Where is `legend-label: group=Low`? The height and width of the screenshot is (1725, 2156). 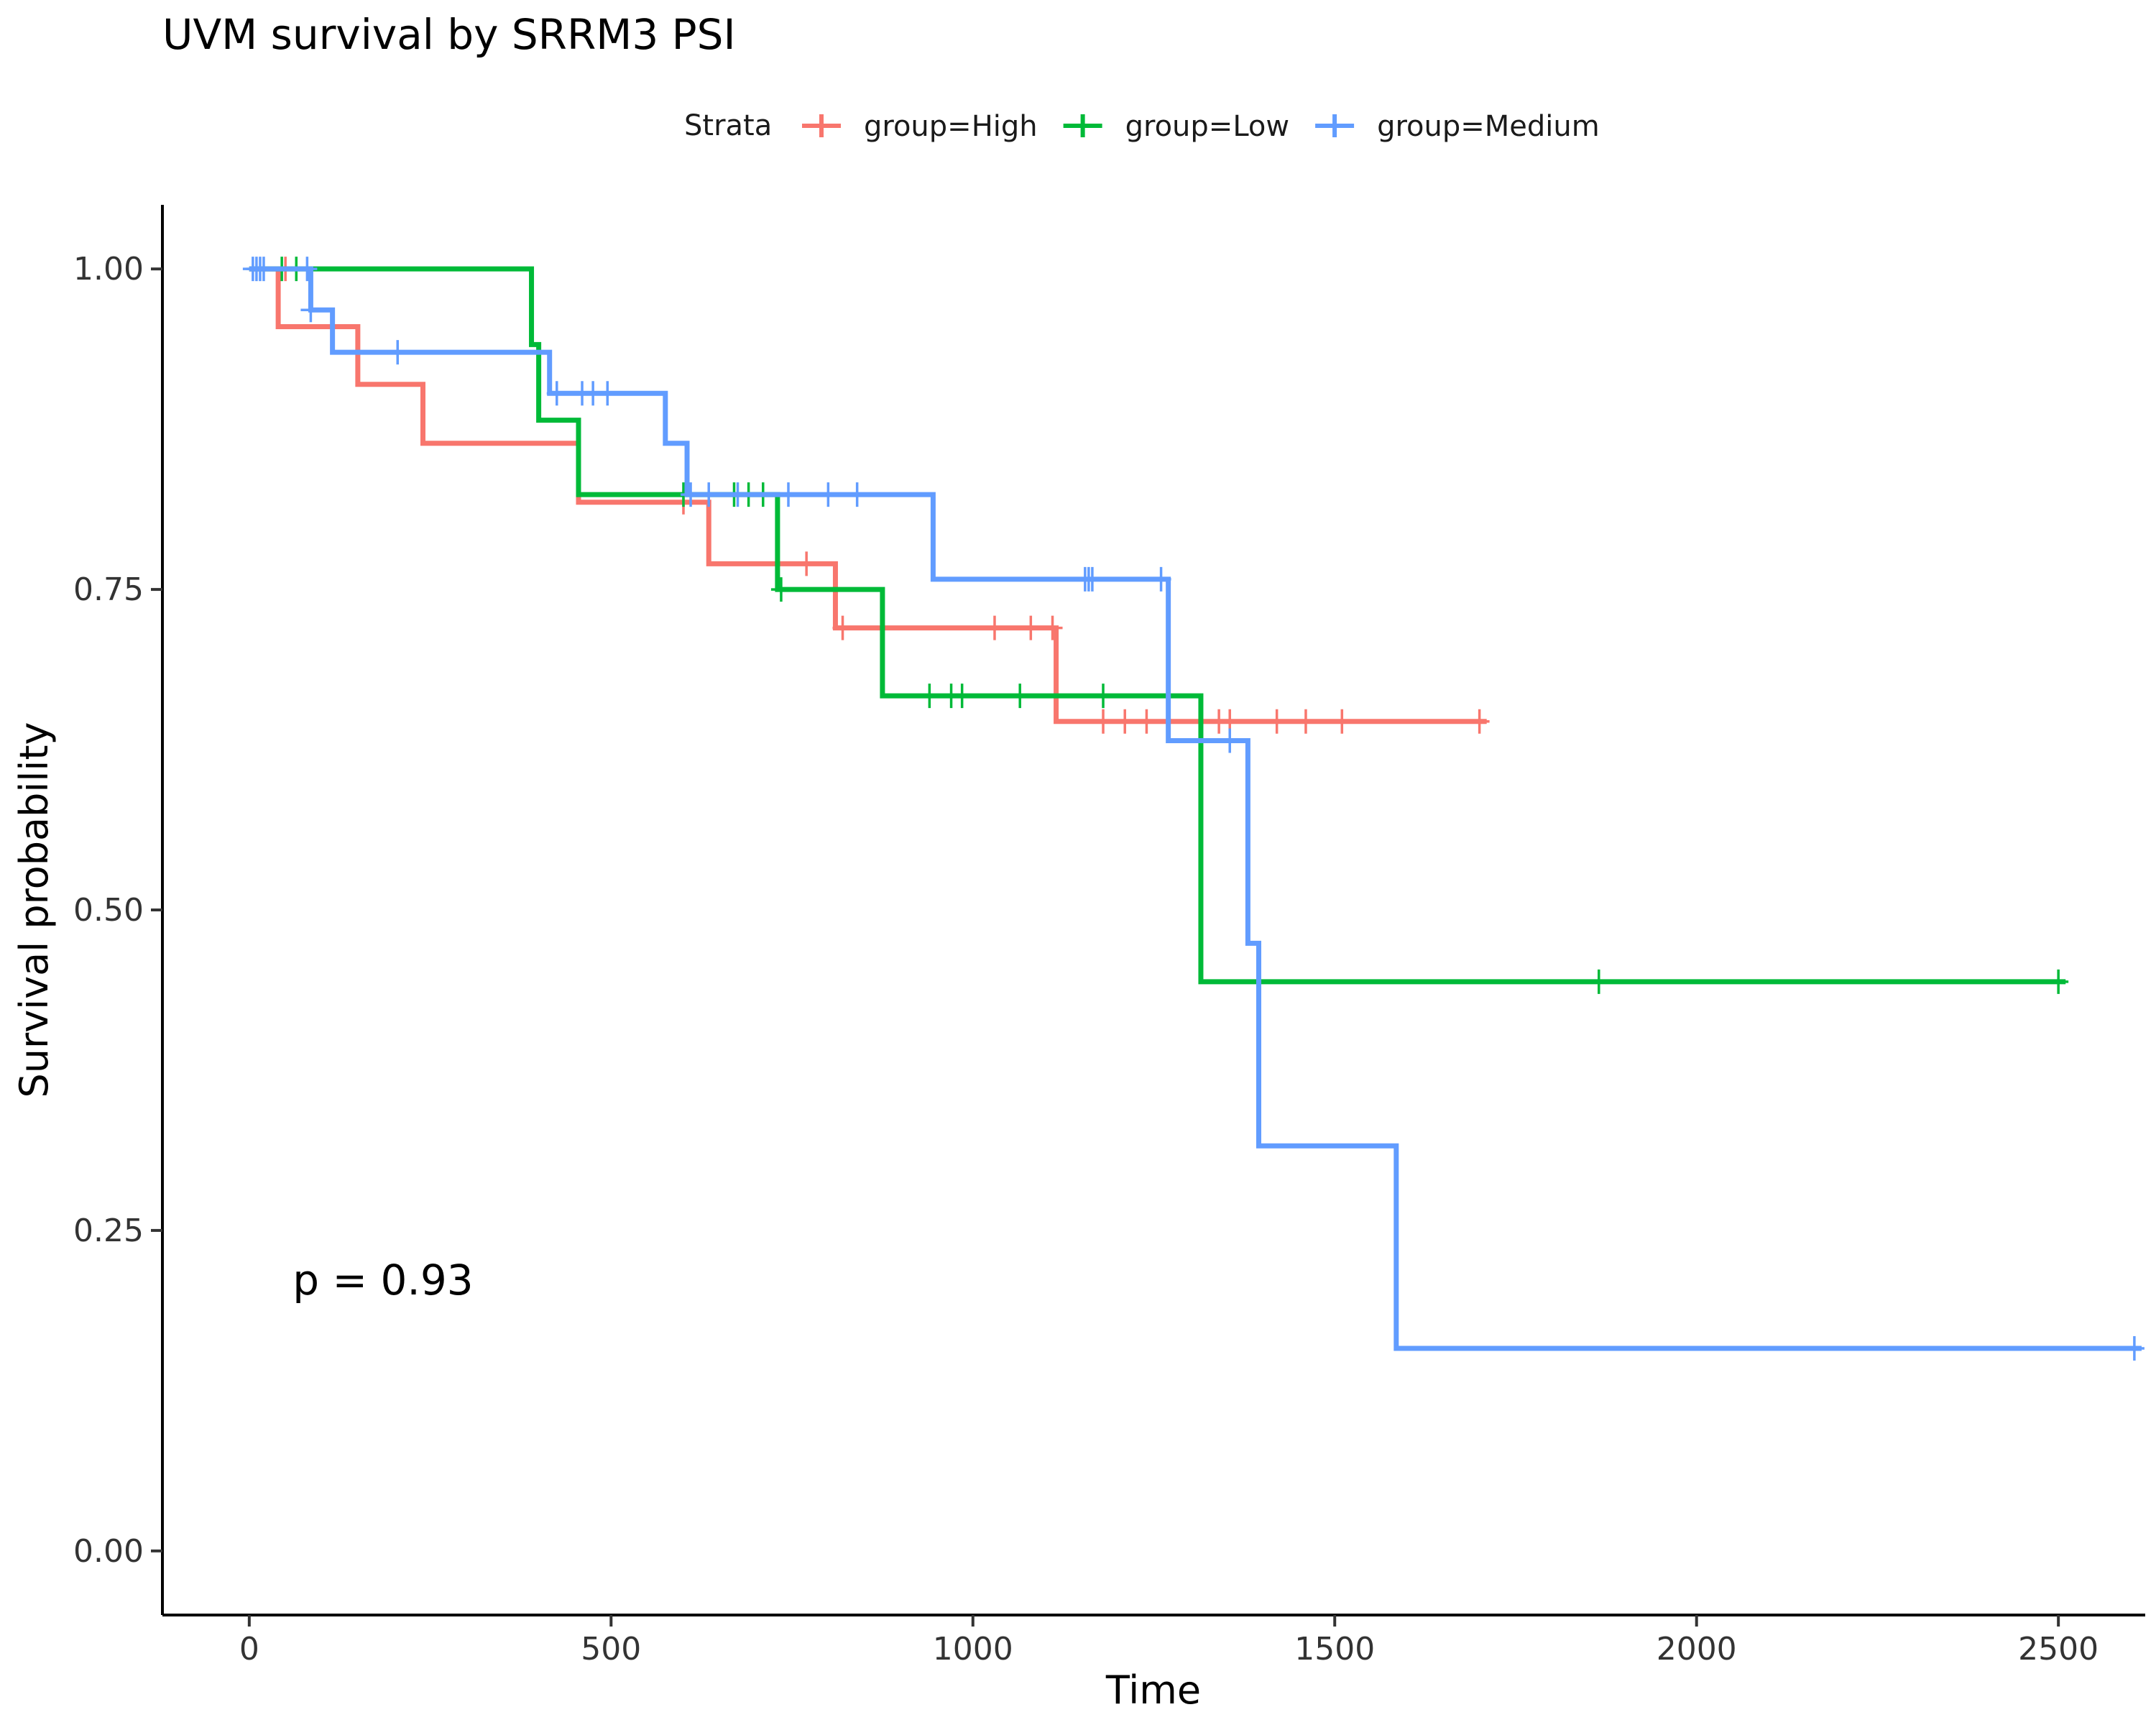 legend-label: group=Low is located at coordinates (1207, 126).